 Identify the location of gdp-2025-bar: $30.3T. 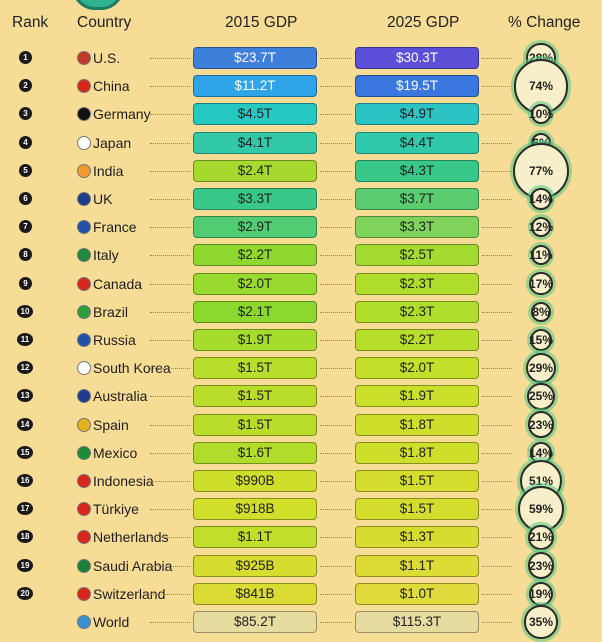
(417, 58).